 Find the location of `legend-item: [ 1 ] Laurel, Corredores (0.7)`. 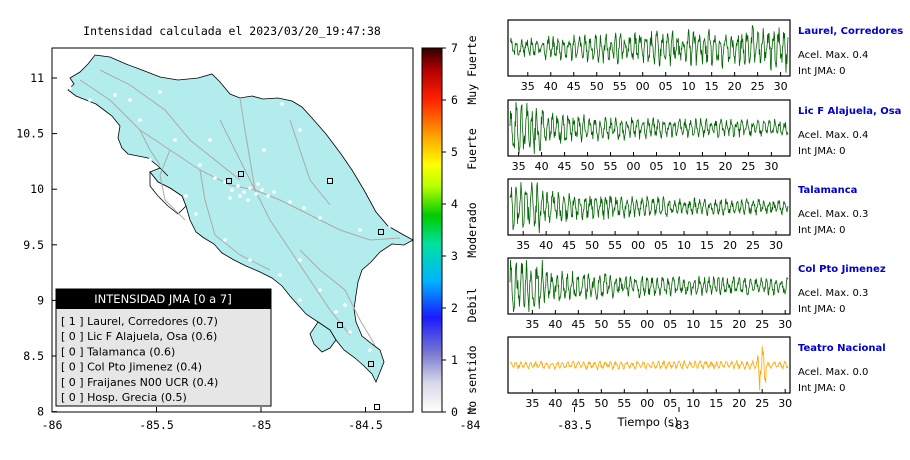

legend-item: [ 1 ] Laurel, Corredores (0.7) is located at coordinates (139, 321).